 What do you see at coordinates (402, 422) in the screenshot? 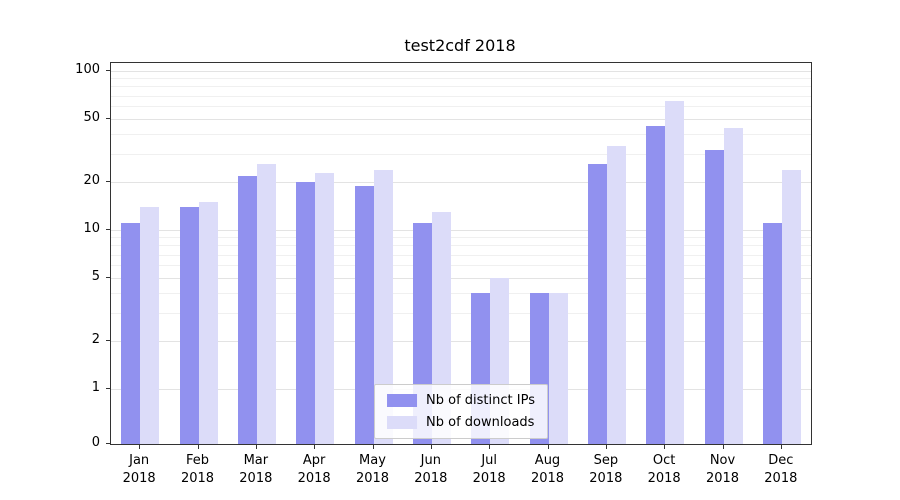
I see `legend-swatch-downloads` at bounding box center [402, 422].